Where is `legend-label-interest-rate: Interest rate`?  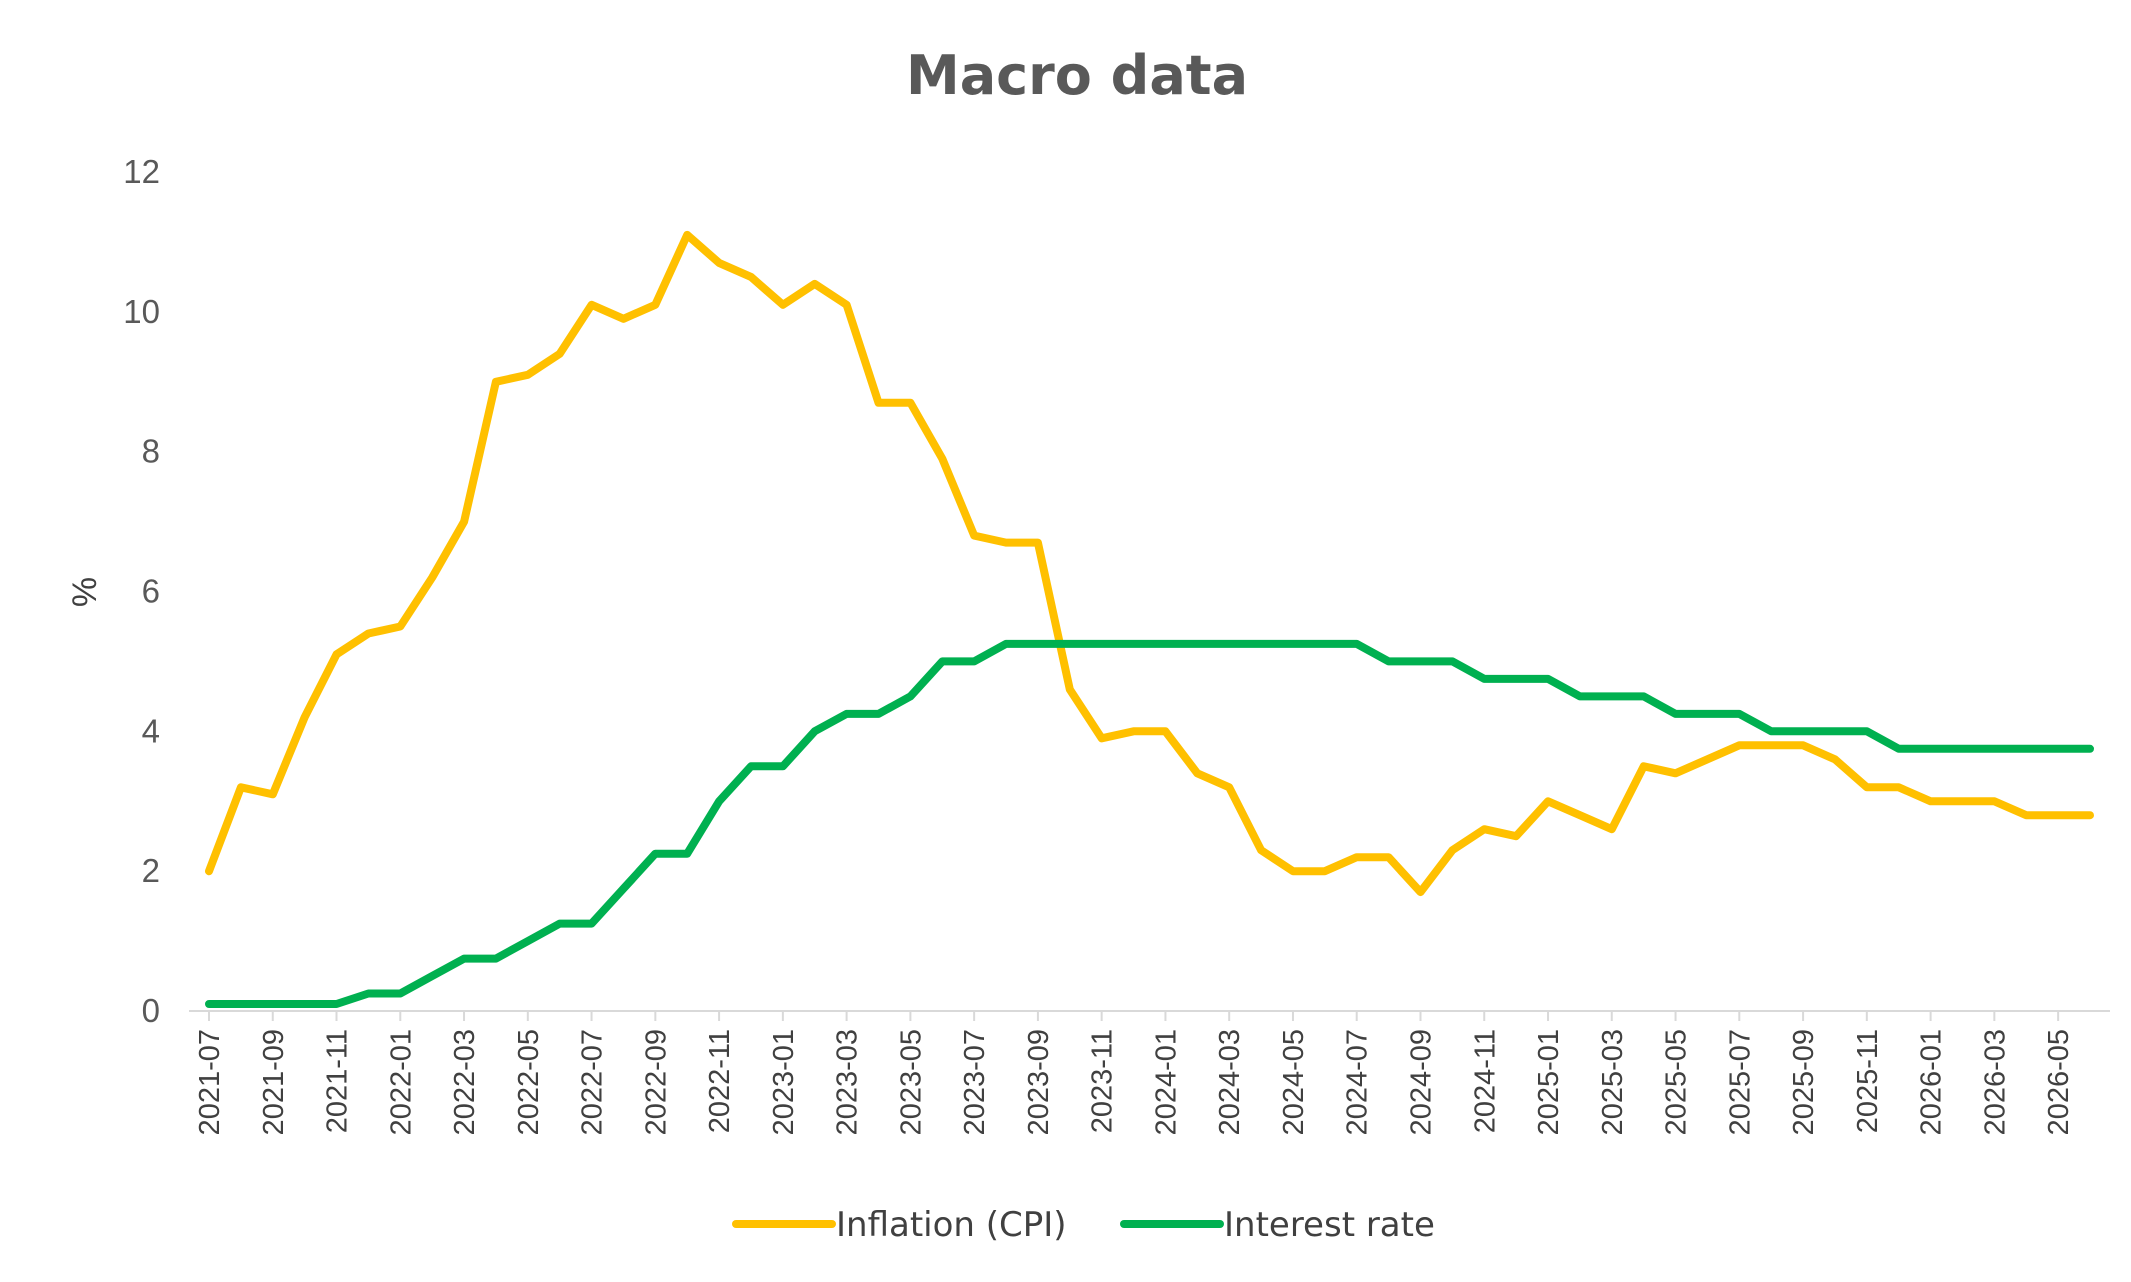 legend-label-interest-rate: Interest rate is located at coordinates (1329, 1225).